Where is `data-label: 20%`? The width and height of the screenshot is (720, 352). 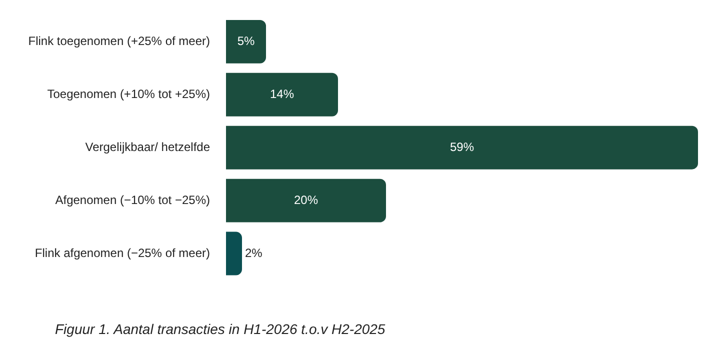 data-label: 20% is located at coordinates (306, 199).